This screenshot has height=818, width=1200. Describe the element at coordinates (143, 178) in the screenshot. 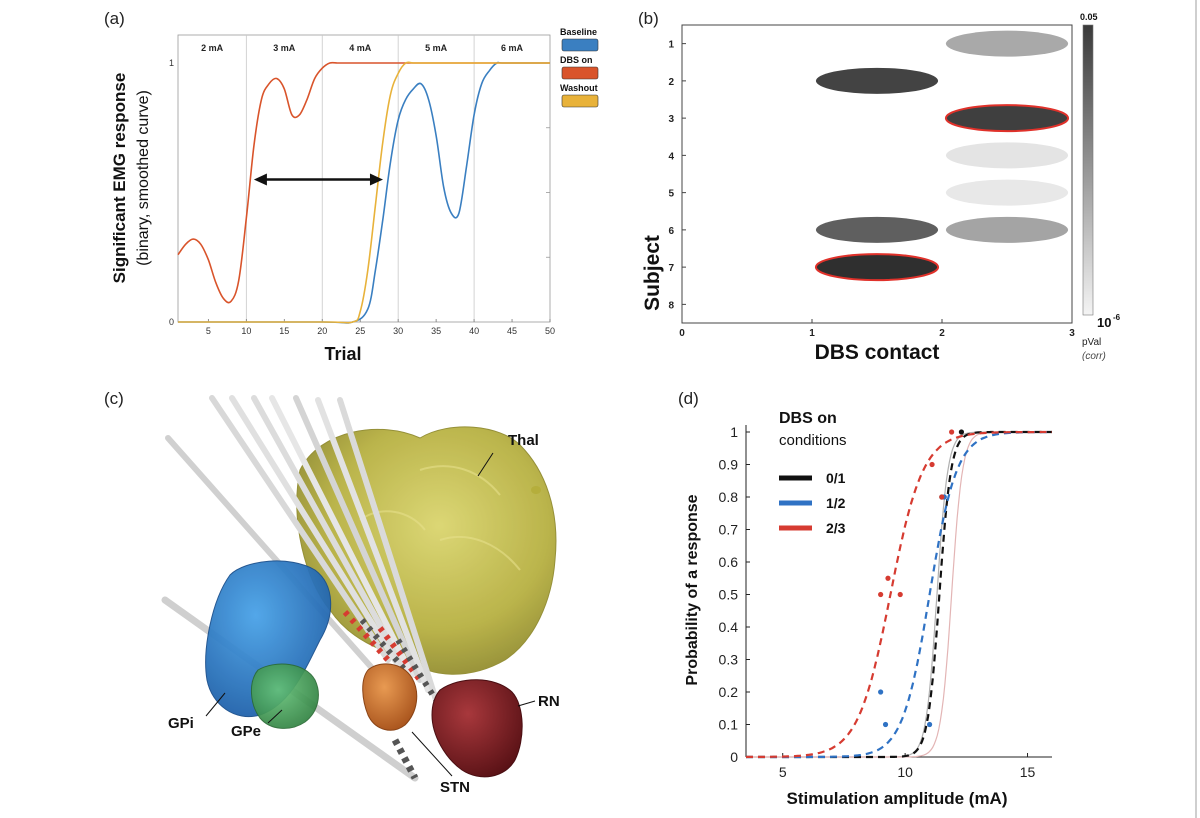

I see `plot-a-y-subtitle: (binary, smoothed curve)` at that location.